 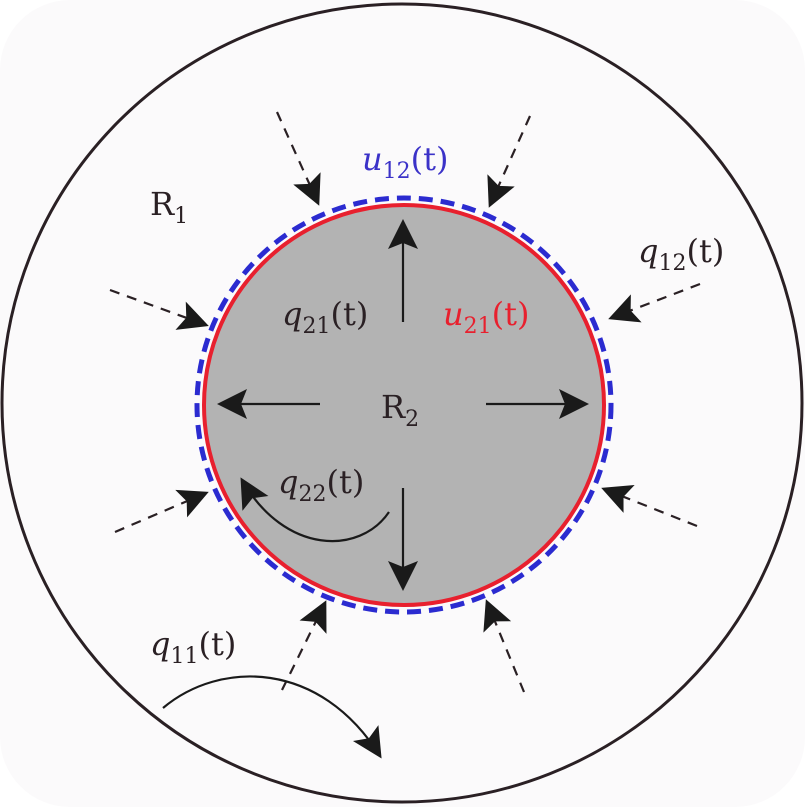 What do you see at coordinates (486, 317) in the screenshot?
I see `label-u21: u21(t)` at bounding box center [486, 317].